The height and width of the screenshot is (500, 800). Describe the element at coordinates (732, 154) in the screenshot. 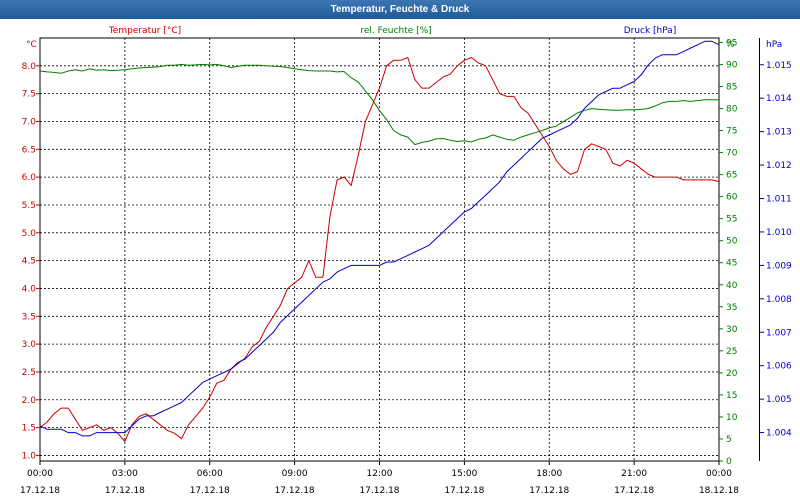

I see `humidity-tick-label: 70` at that location.